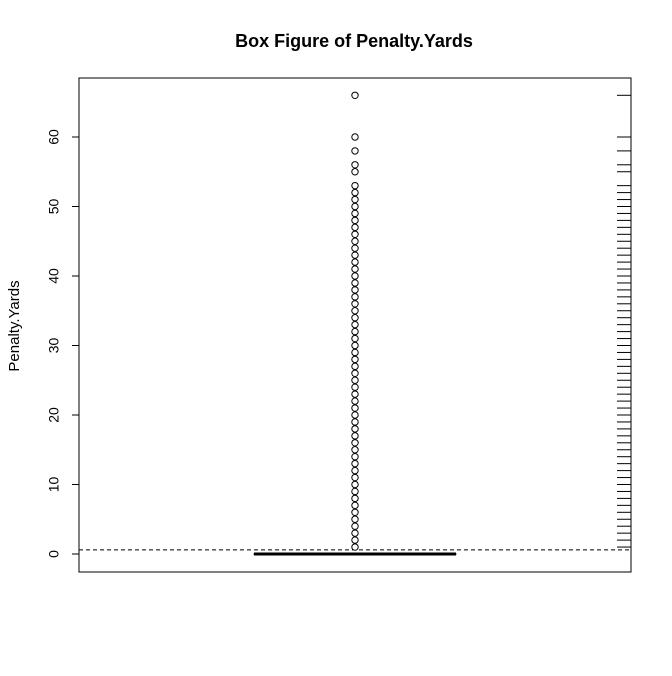 The width and height of the screenshot is (672, 676). Describe the element at coordinates (354, 41) in the screenshot. I see `chart-title: Box Figure of Penalty.Yards` at that location.